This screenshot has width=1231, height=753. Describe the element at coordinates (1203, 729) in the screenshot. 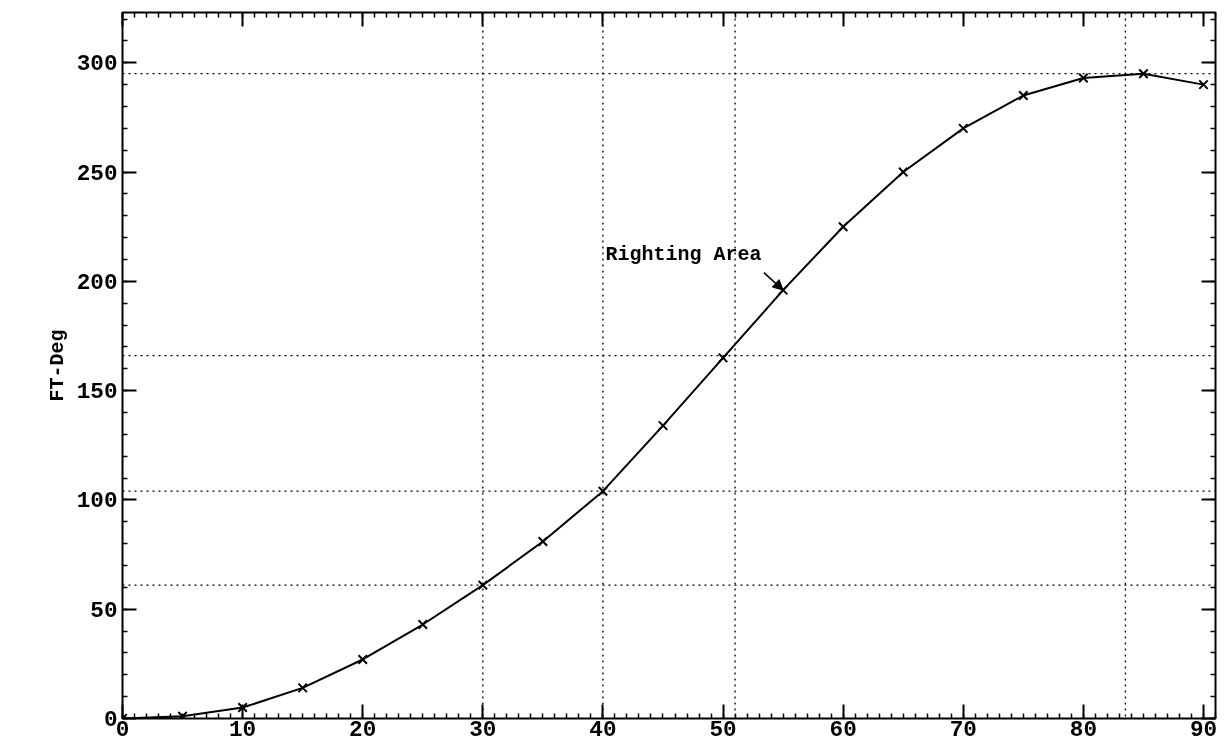

I see `x-tick-label: 90` at that location.